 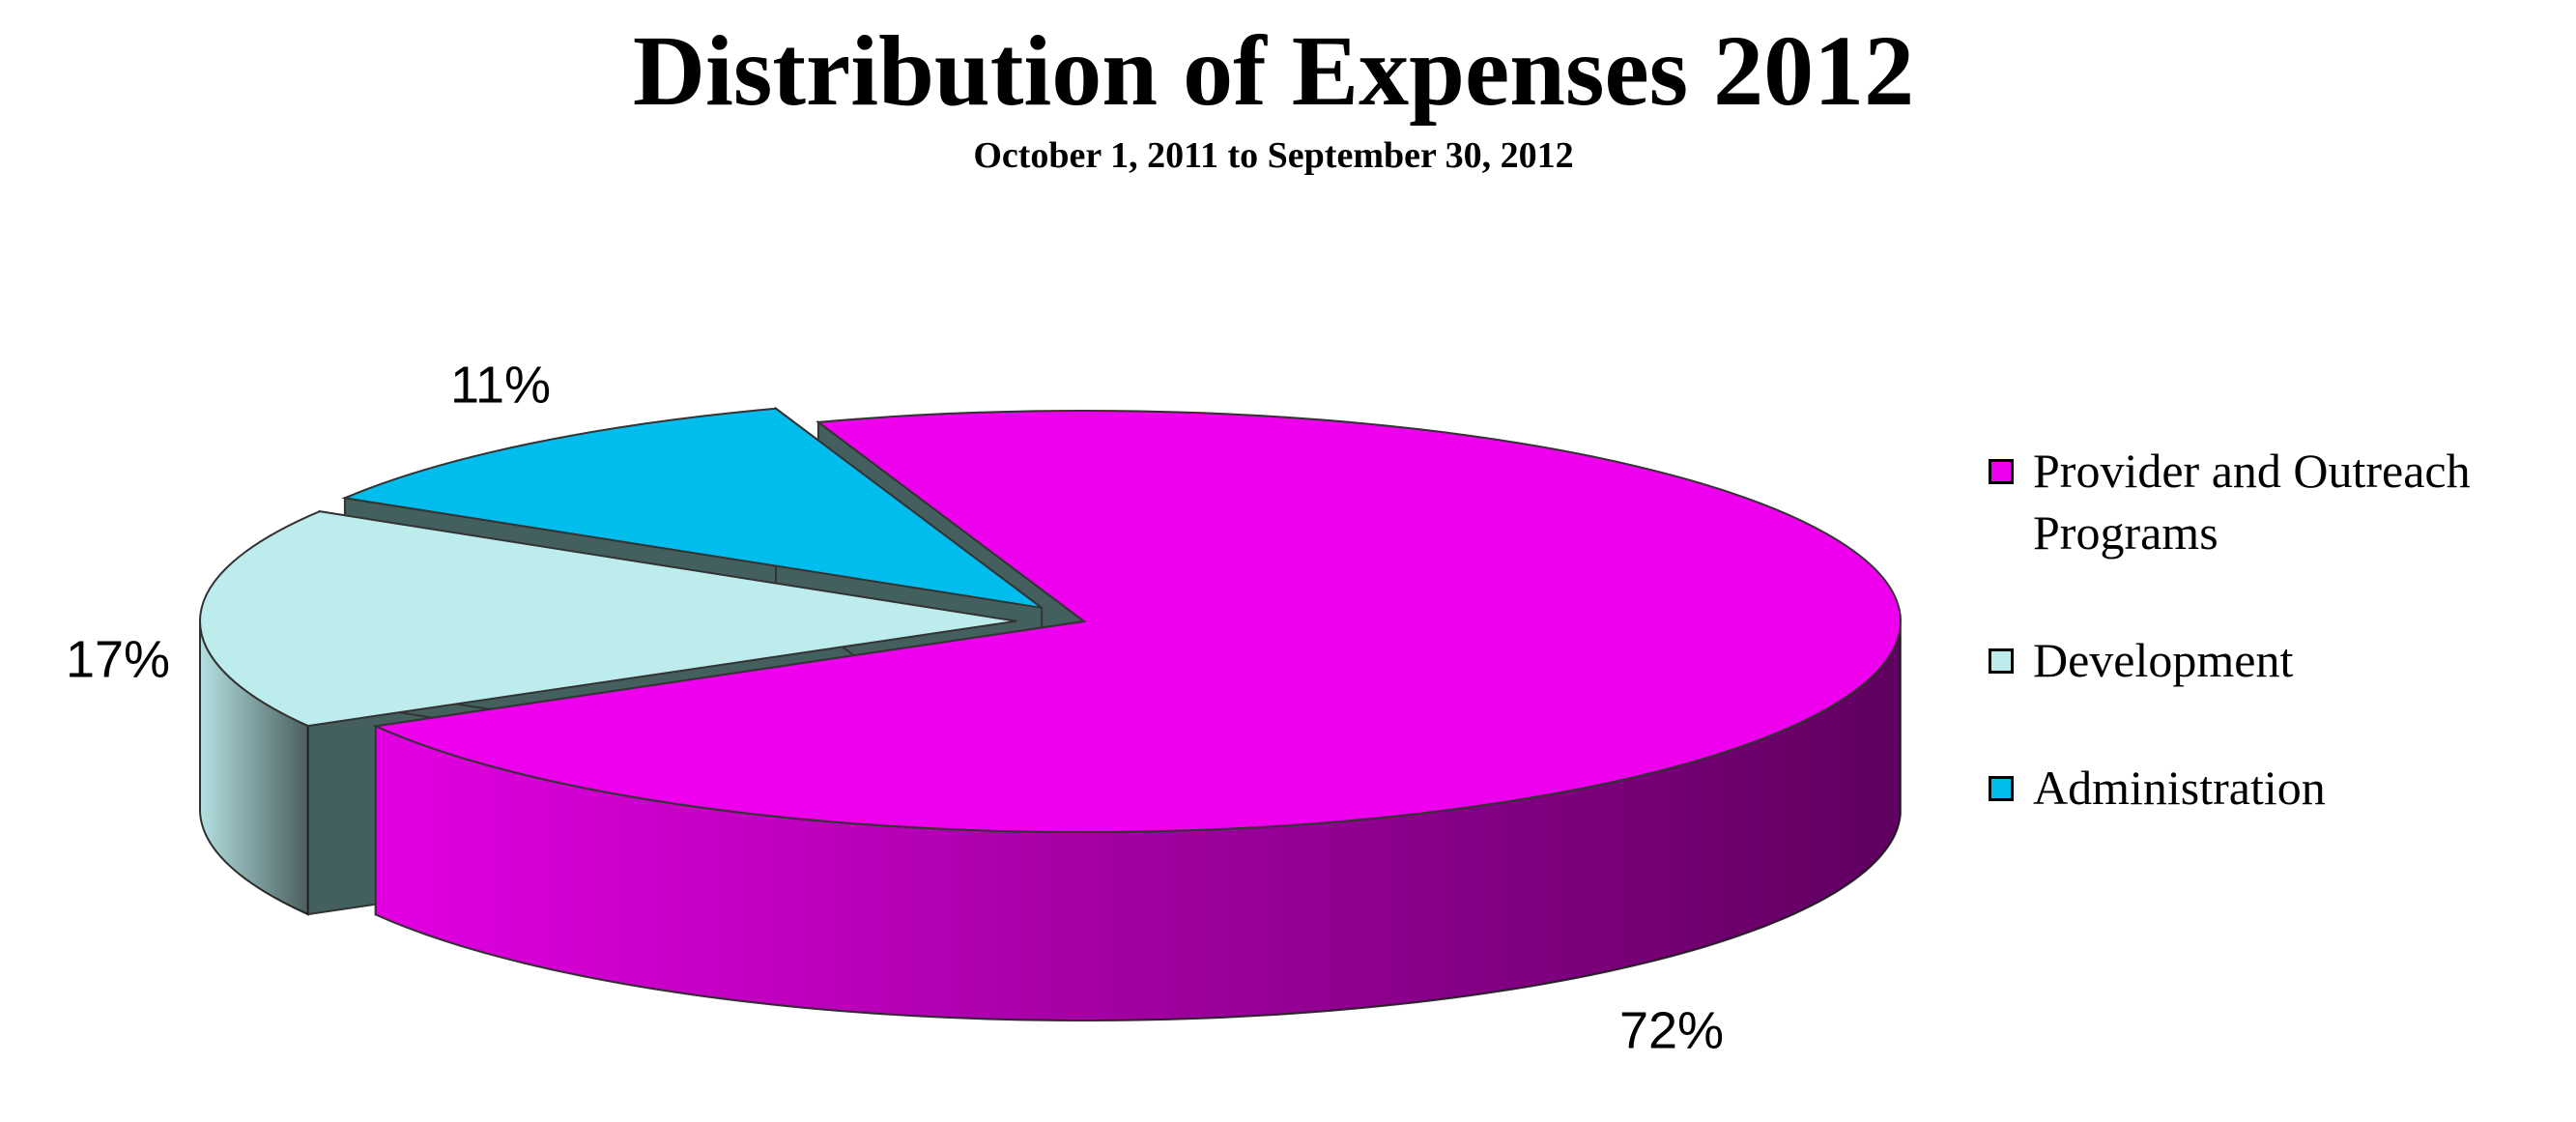 I want to click on legend-item: Development, so click(x=2260, y=660).